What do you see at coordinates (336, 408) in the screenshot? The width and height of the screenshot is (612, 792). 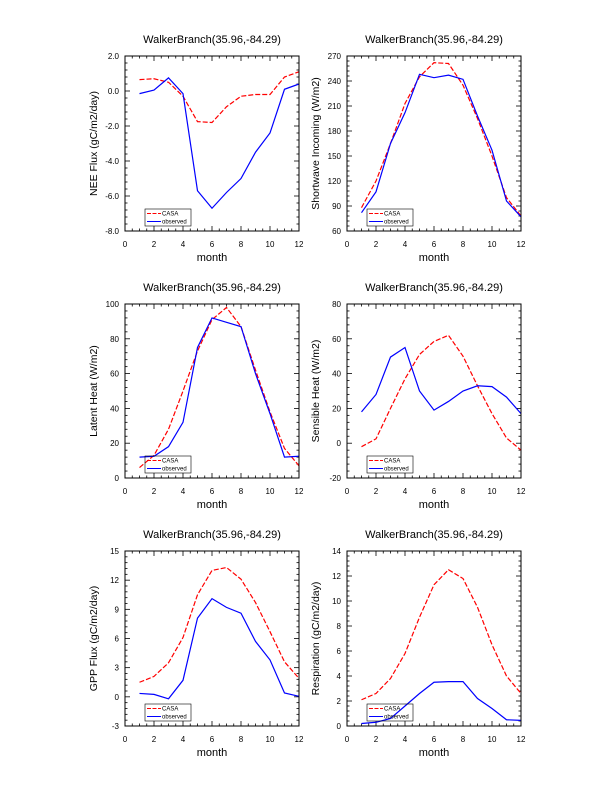 I see `y-tick-label: 20` at bounding box center [336, 408].